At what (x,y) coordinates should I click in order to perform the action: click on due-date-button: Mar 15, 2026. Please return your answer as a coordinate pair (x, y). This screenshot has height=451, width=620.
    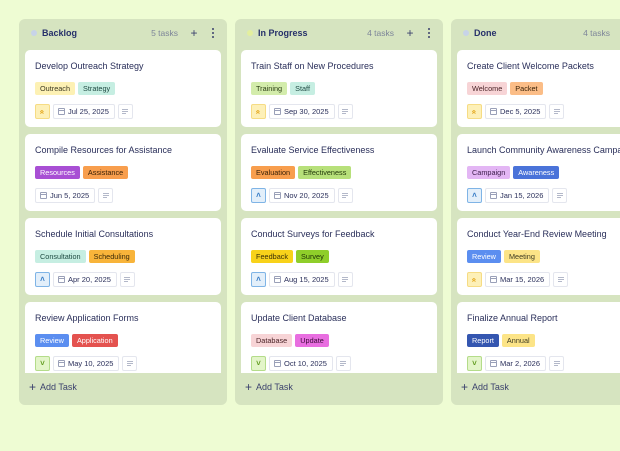
    Looking at the image, I should click on (518, 279).